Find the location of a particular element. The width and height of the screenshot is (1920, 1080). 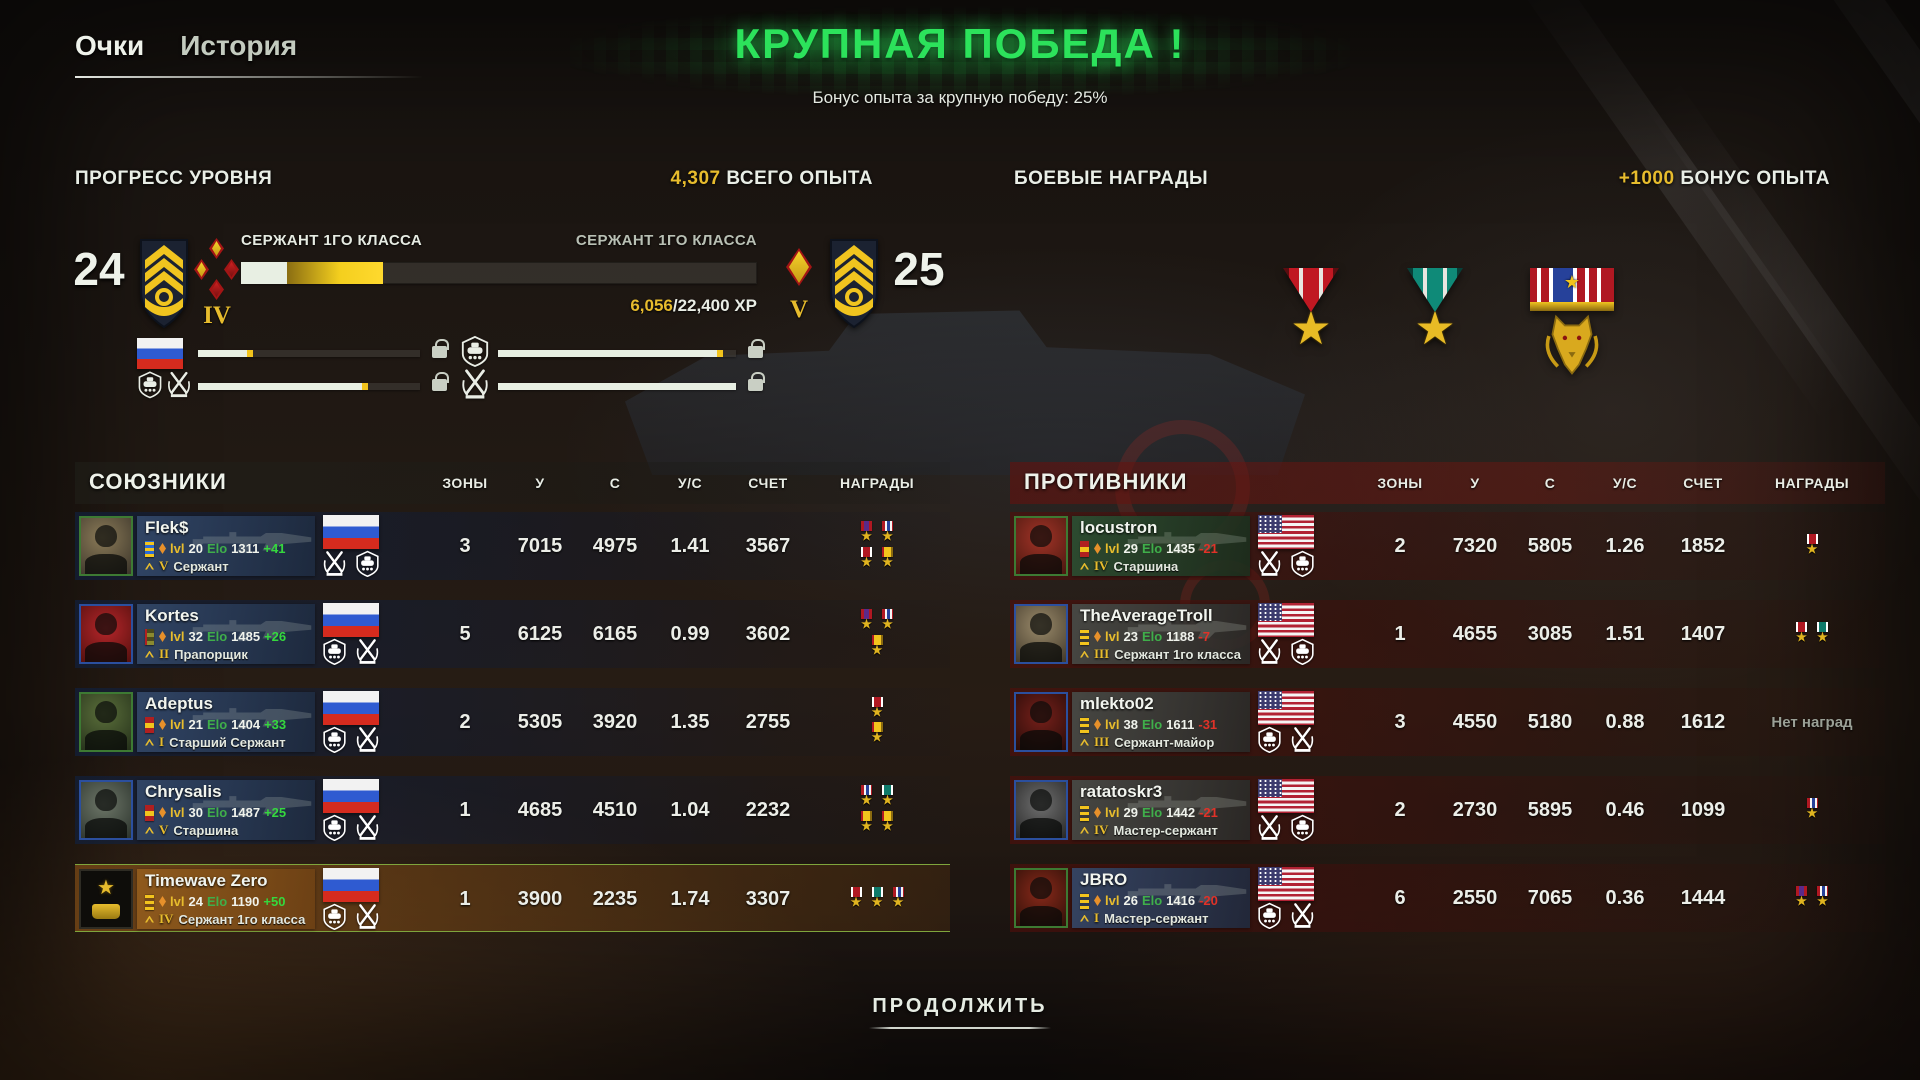

score-value: 1407 is located at coordinates (1703, 634).